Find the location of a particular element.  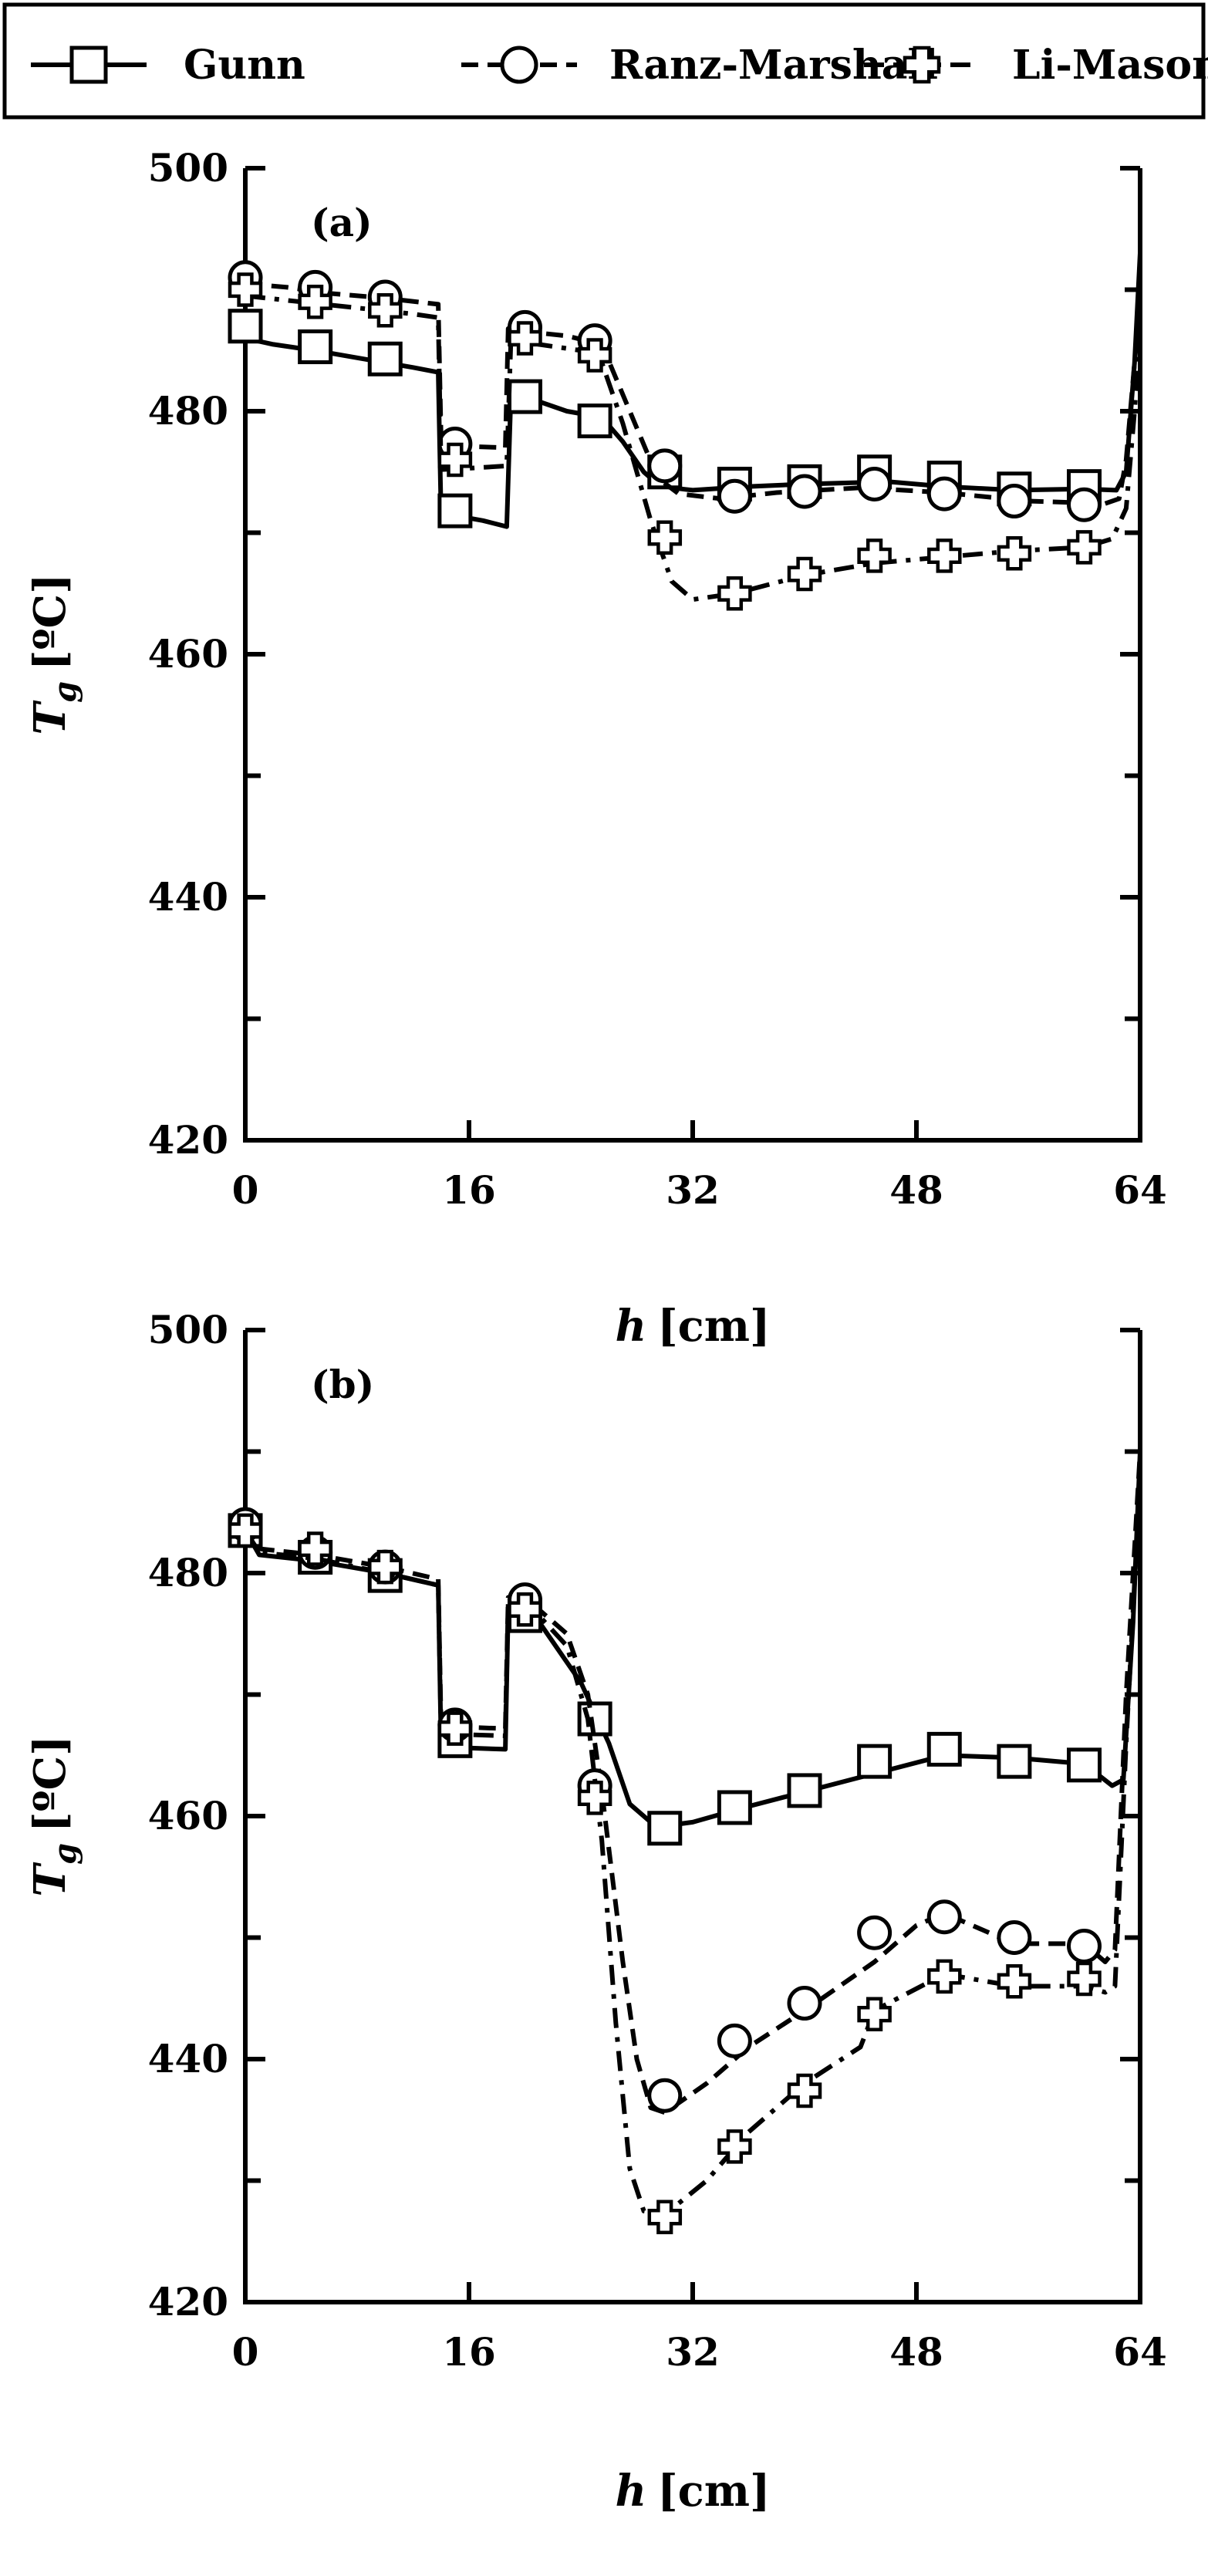

series-line-li-mason is located at coordinates (693, 448).